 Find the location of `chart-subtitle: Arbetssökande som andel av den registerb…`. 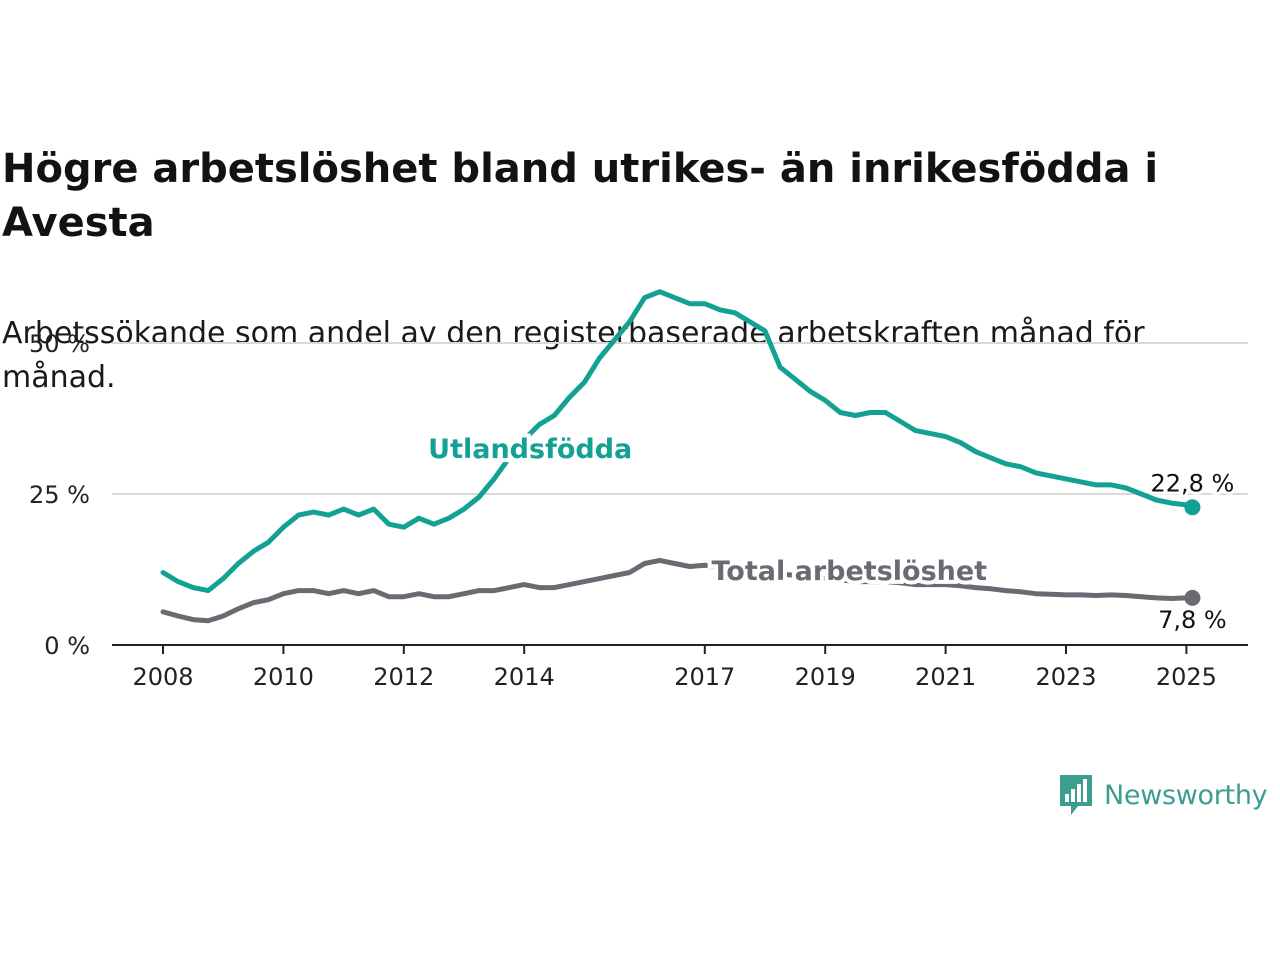

chart-subtitle: Arbetssökande som andel av den registerb… is located at coordinates (573, 355).